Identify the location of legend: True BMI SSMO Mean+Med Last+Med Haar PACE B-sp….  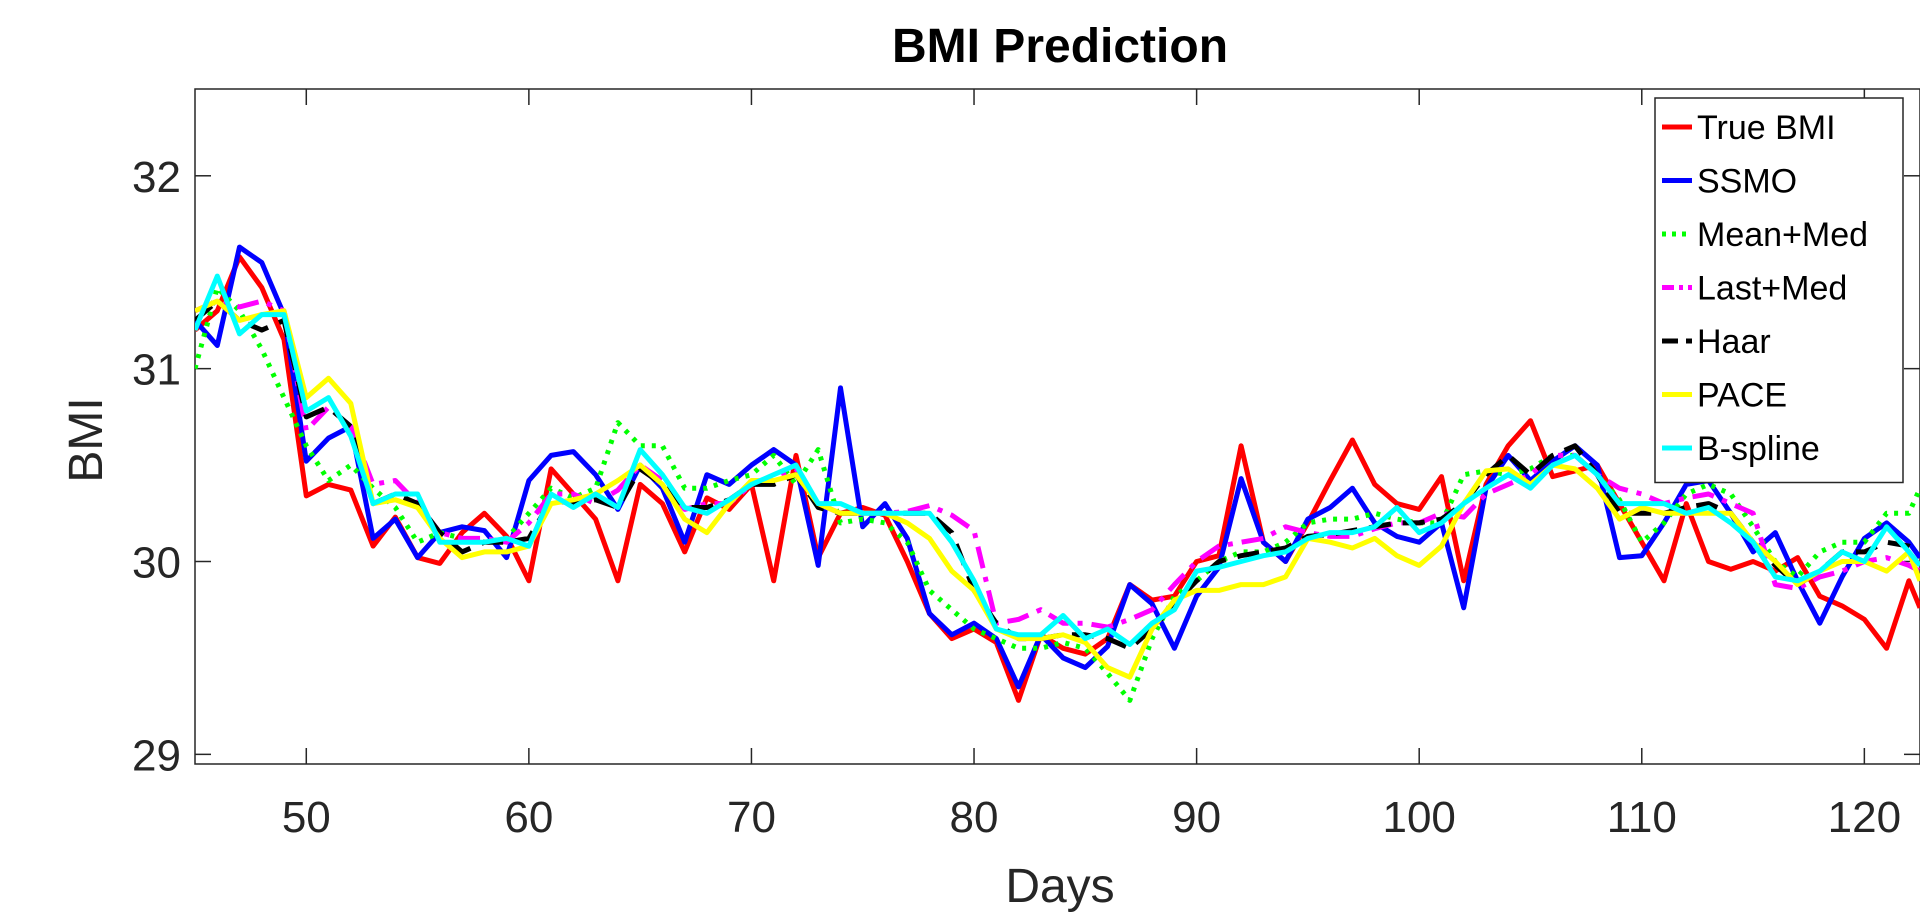
(1779, 290).